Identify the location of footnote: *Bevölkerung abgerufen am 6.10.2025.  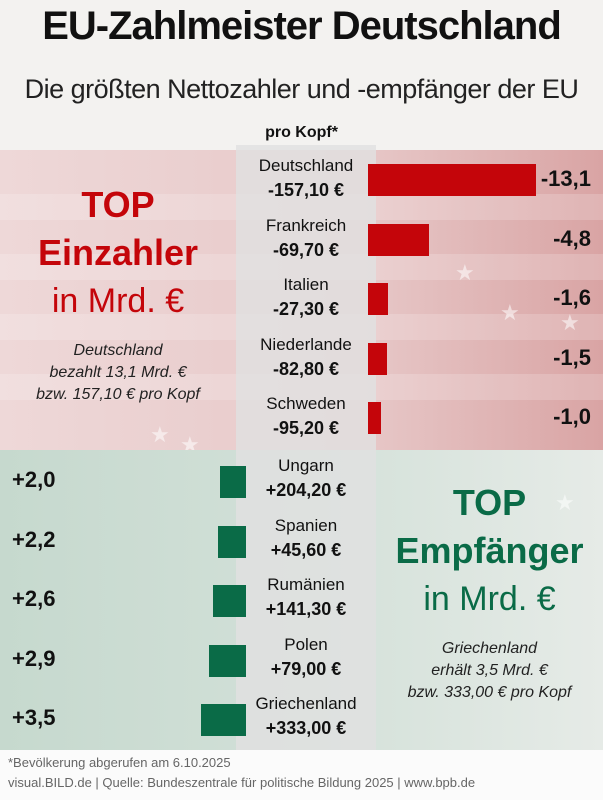
(119, 762).